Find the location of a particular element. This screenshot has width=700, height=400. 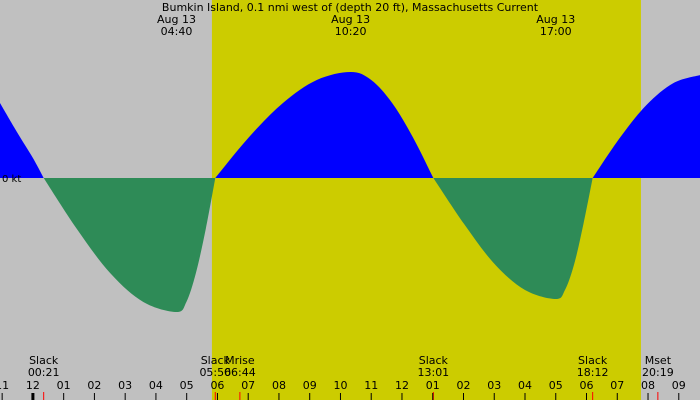

event-time: 06:44 is located at coordinates (240, 372).